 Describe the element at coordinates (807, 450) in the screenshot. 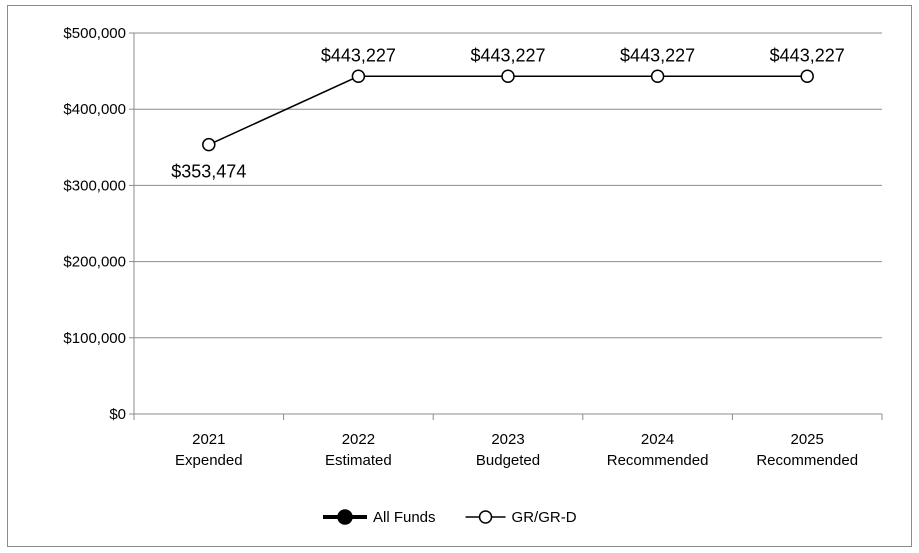

I see `x-tick-label: 2025 Recommended` at that location.